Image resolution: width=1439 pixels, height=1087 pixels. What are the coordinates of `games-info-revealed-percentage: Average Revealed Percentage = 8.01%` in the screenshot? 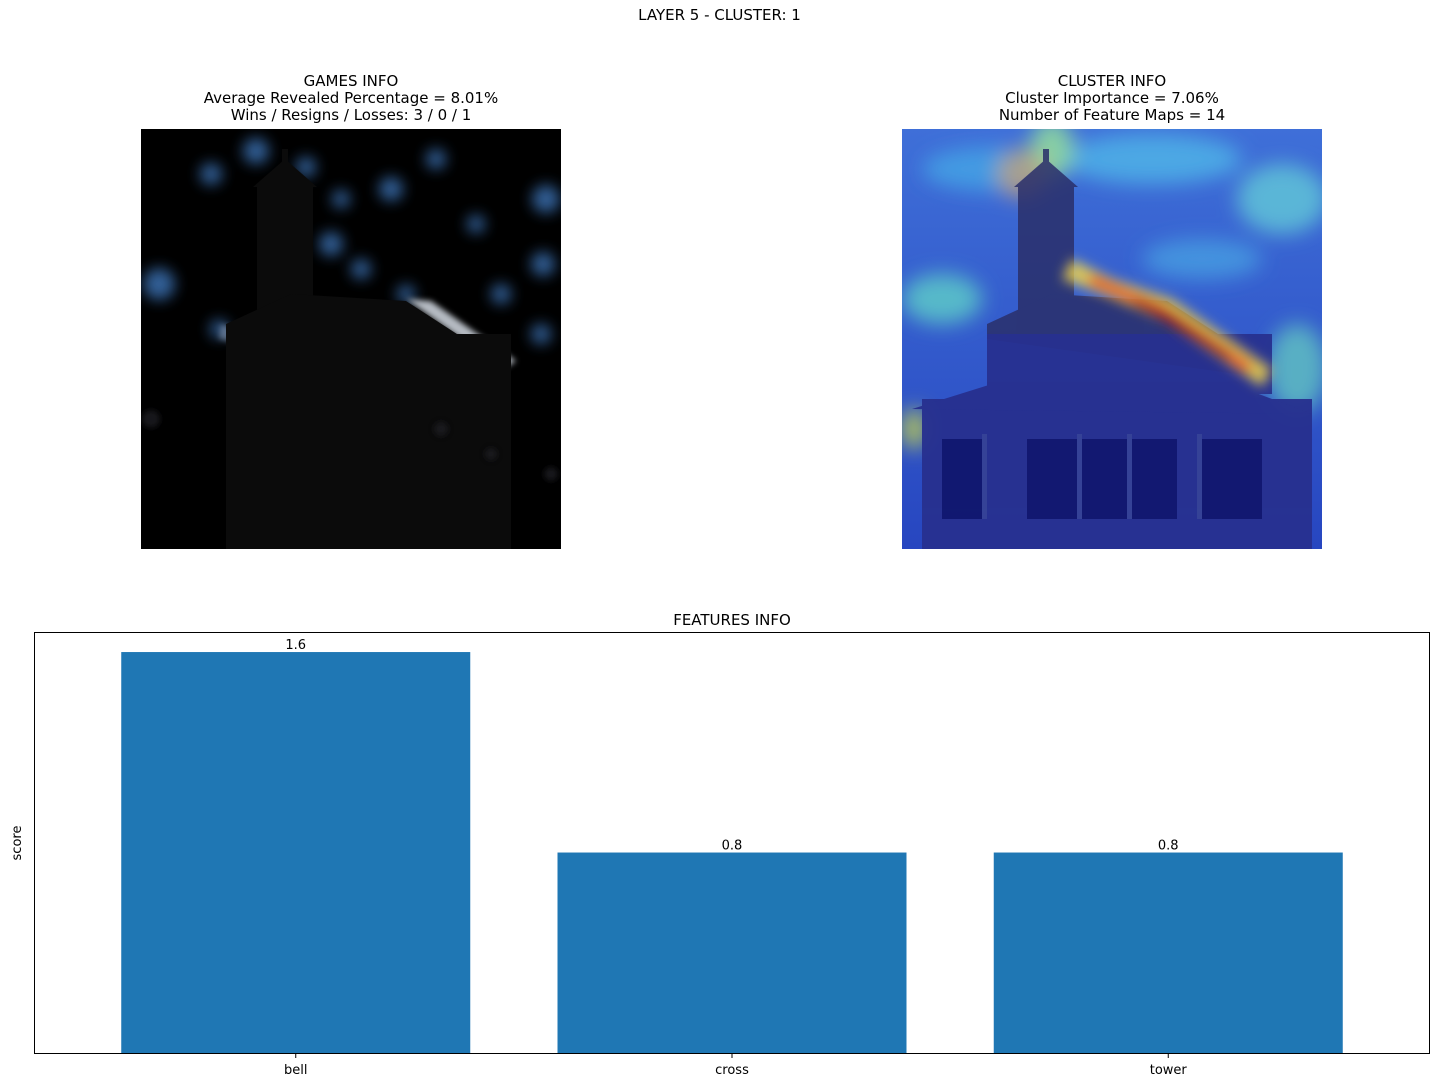 It's located at (351, 98).